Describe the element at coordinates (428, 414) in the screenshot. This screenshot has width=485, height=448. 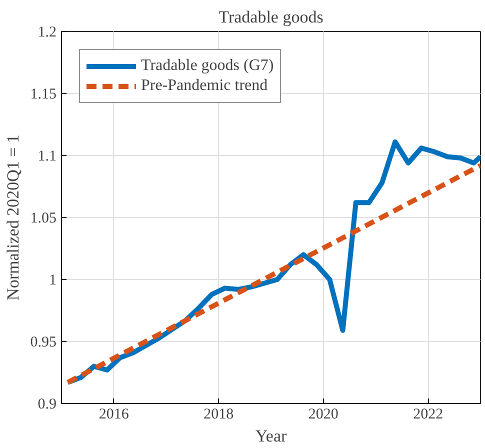
I see `x-tick-label: 2022` at that location.